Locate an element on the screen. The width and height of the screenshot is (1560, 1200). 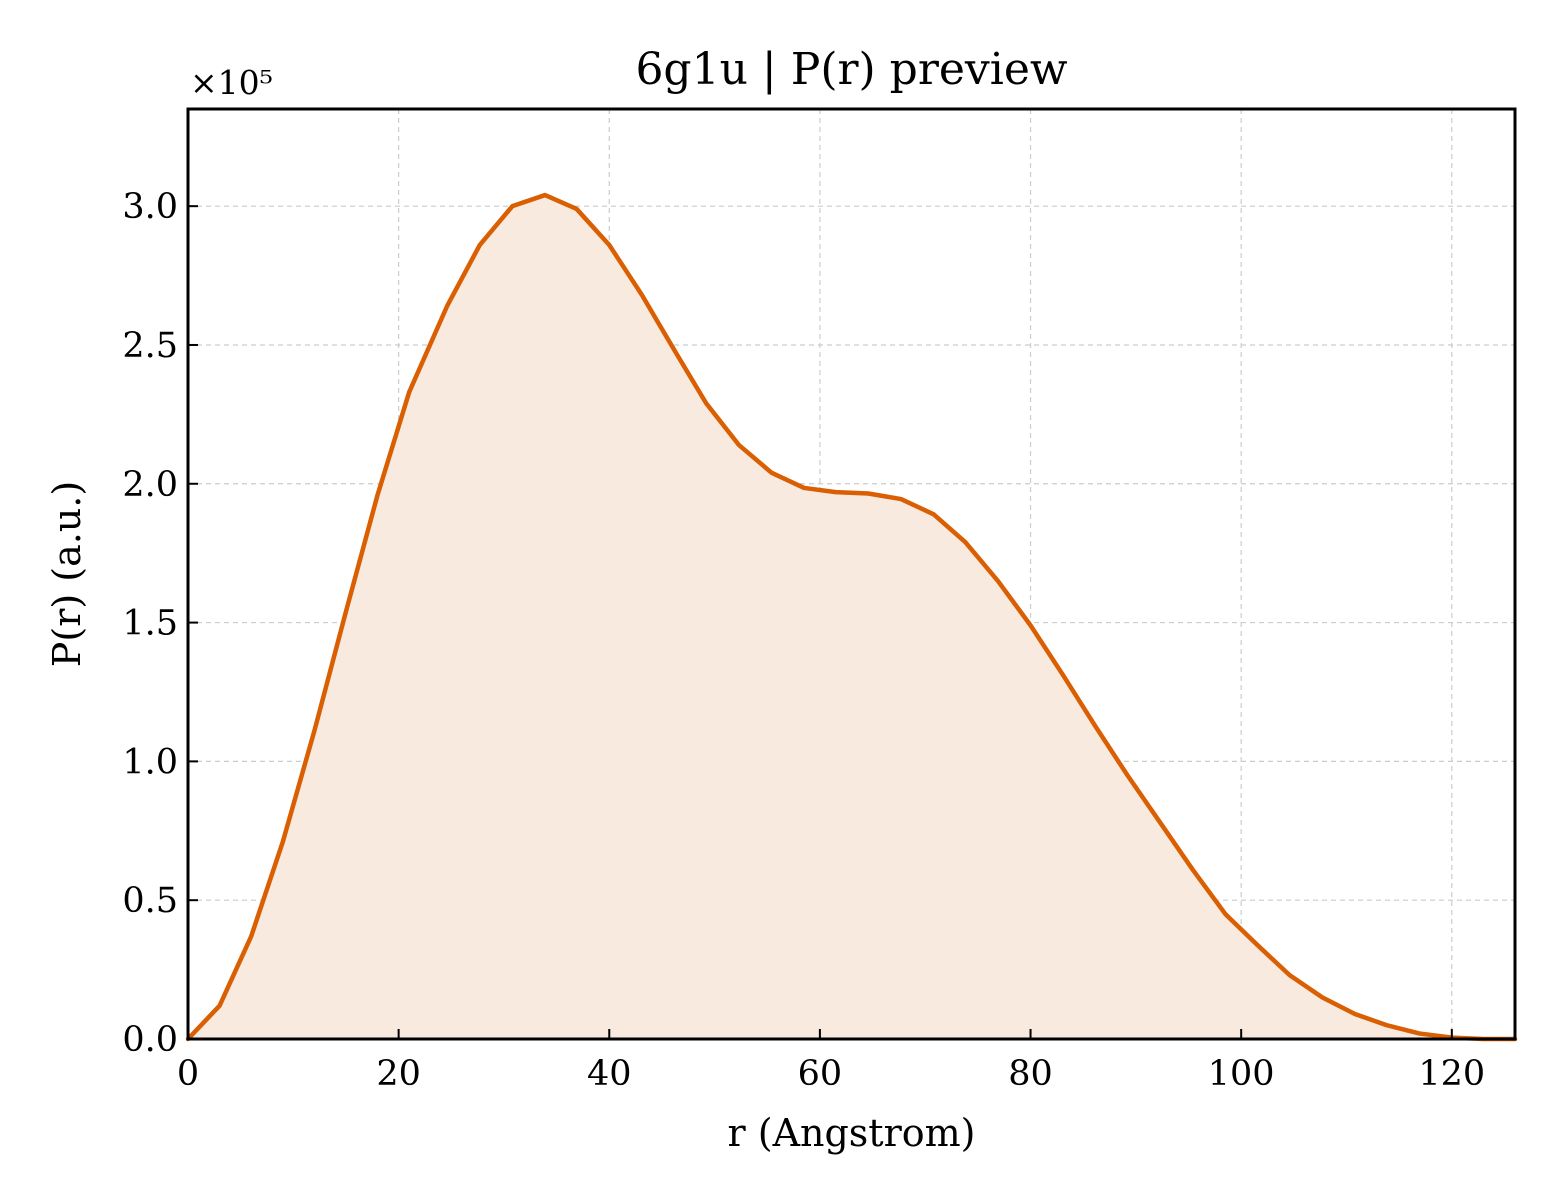
chart-title: 6g1u | P(r) preview is located at coordinates (851, 69).